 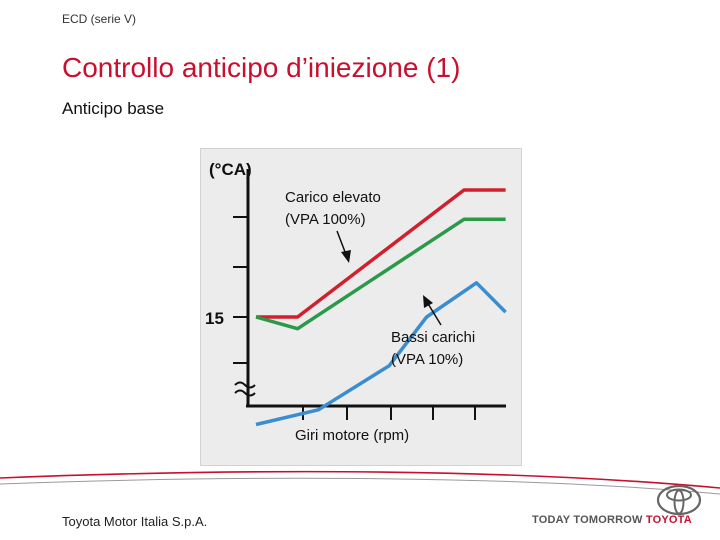 I want to click on footer-swoosh, so click(x=360, y=482).